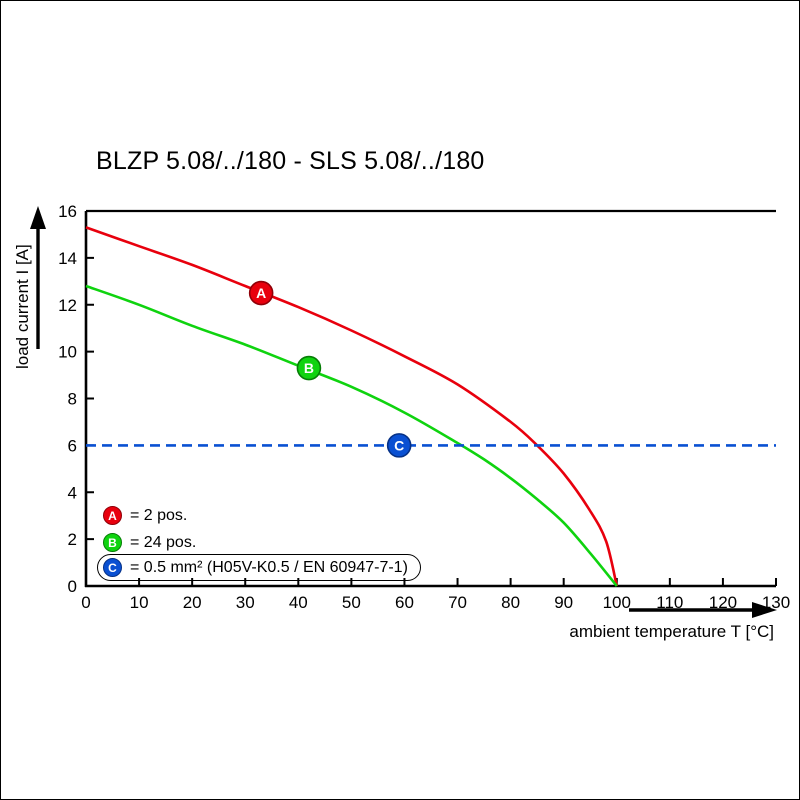 This screenshot has height=800, width=800. What do you see at coordinates (290, 161) in the screenshot?
I see `chart-title: BLZP 5.08/../180 - SLS 5.08/../180` at bounding box center [290, 161].